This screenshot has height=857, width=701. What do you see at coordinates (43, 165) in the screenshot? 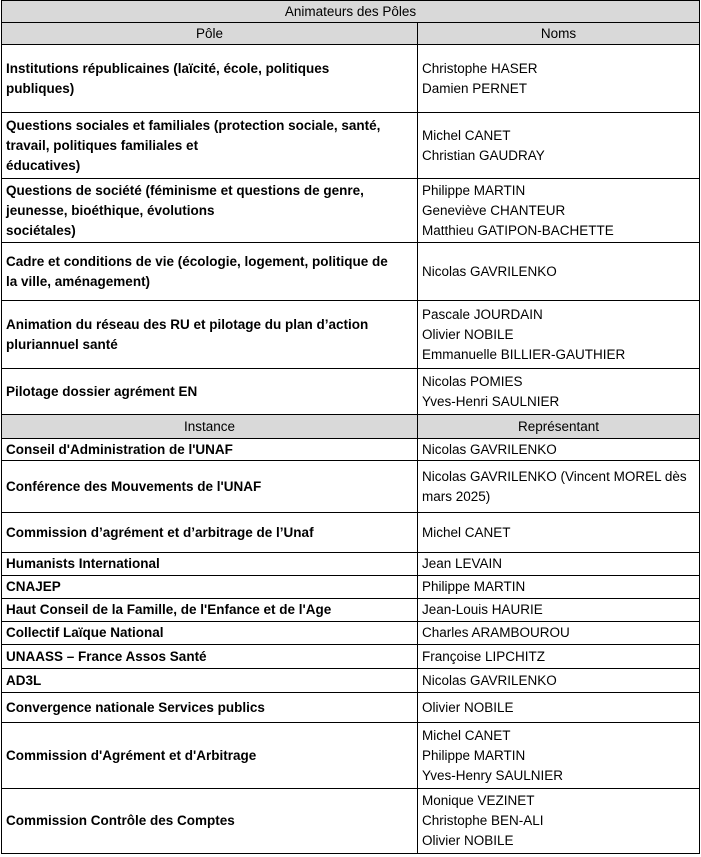
I see `text-line: éducatives)` at bounding box center [43, 165].